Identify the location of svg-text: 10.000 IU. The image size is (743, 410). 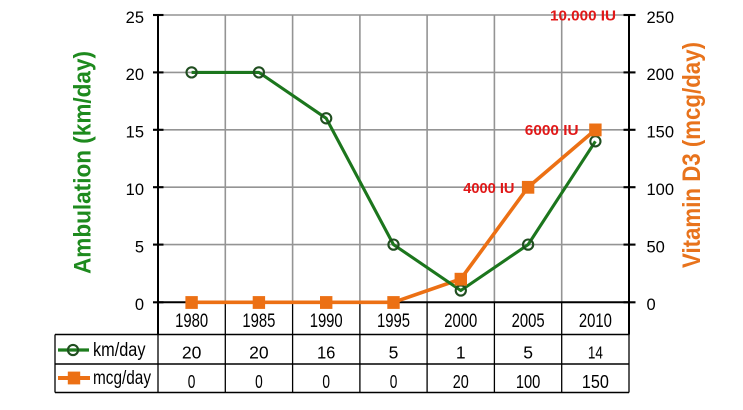
(583, 17).